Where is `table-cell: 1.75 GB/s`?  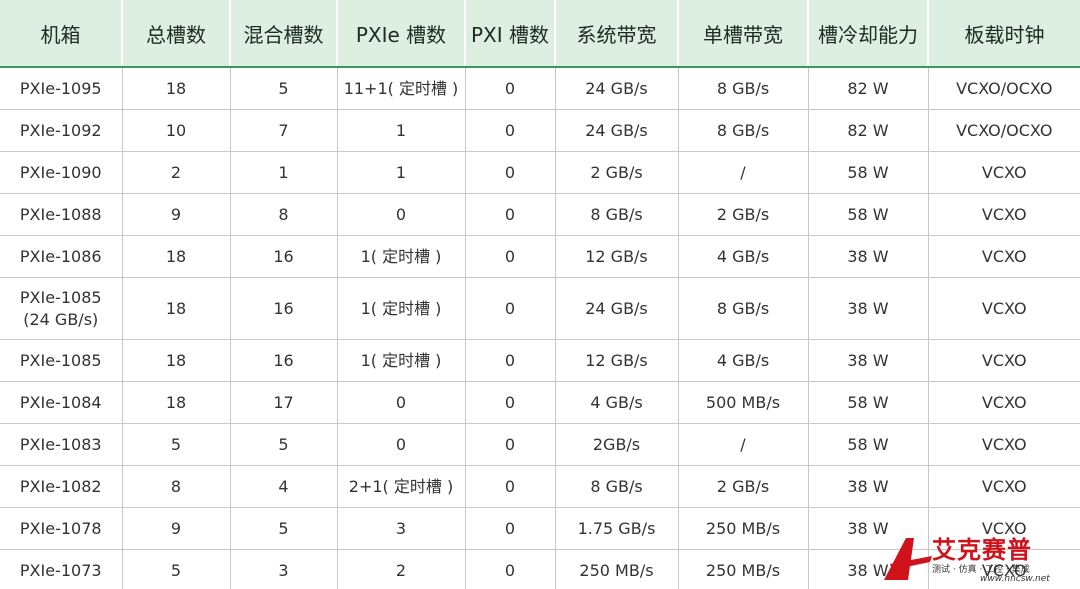 table-cell: 1.75 GB/s is located at coordinates (617, 528).